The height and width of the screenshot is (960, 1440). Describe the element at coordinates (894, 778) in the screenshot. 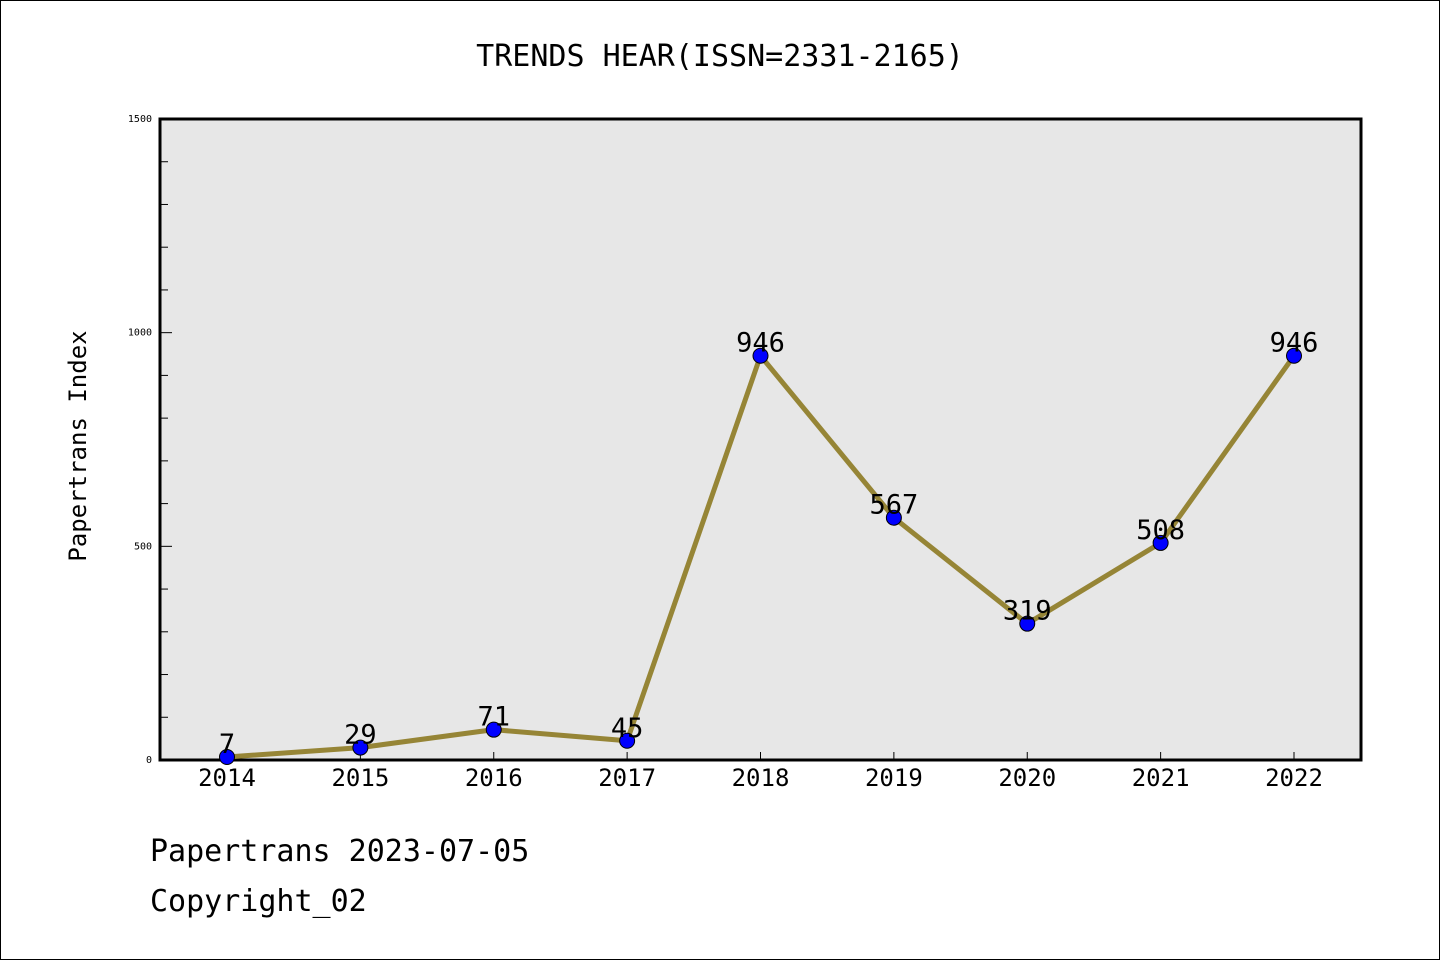

I see `x-tick-label: 2019` at that location.